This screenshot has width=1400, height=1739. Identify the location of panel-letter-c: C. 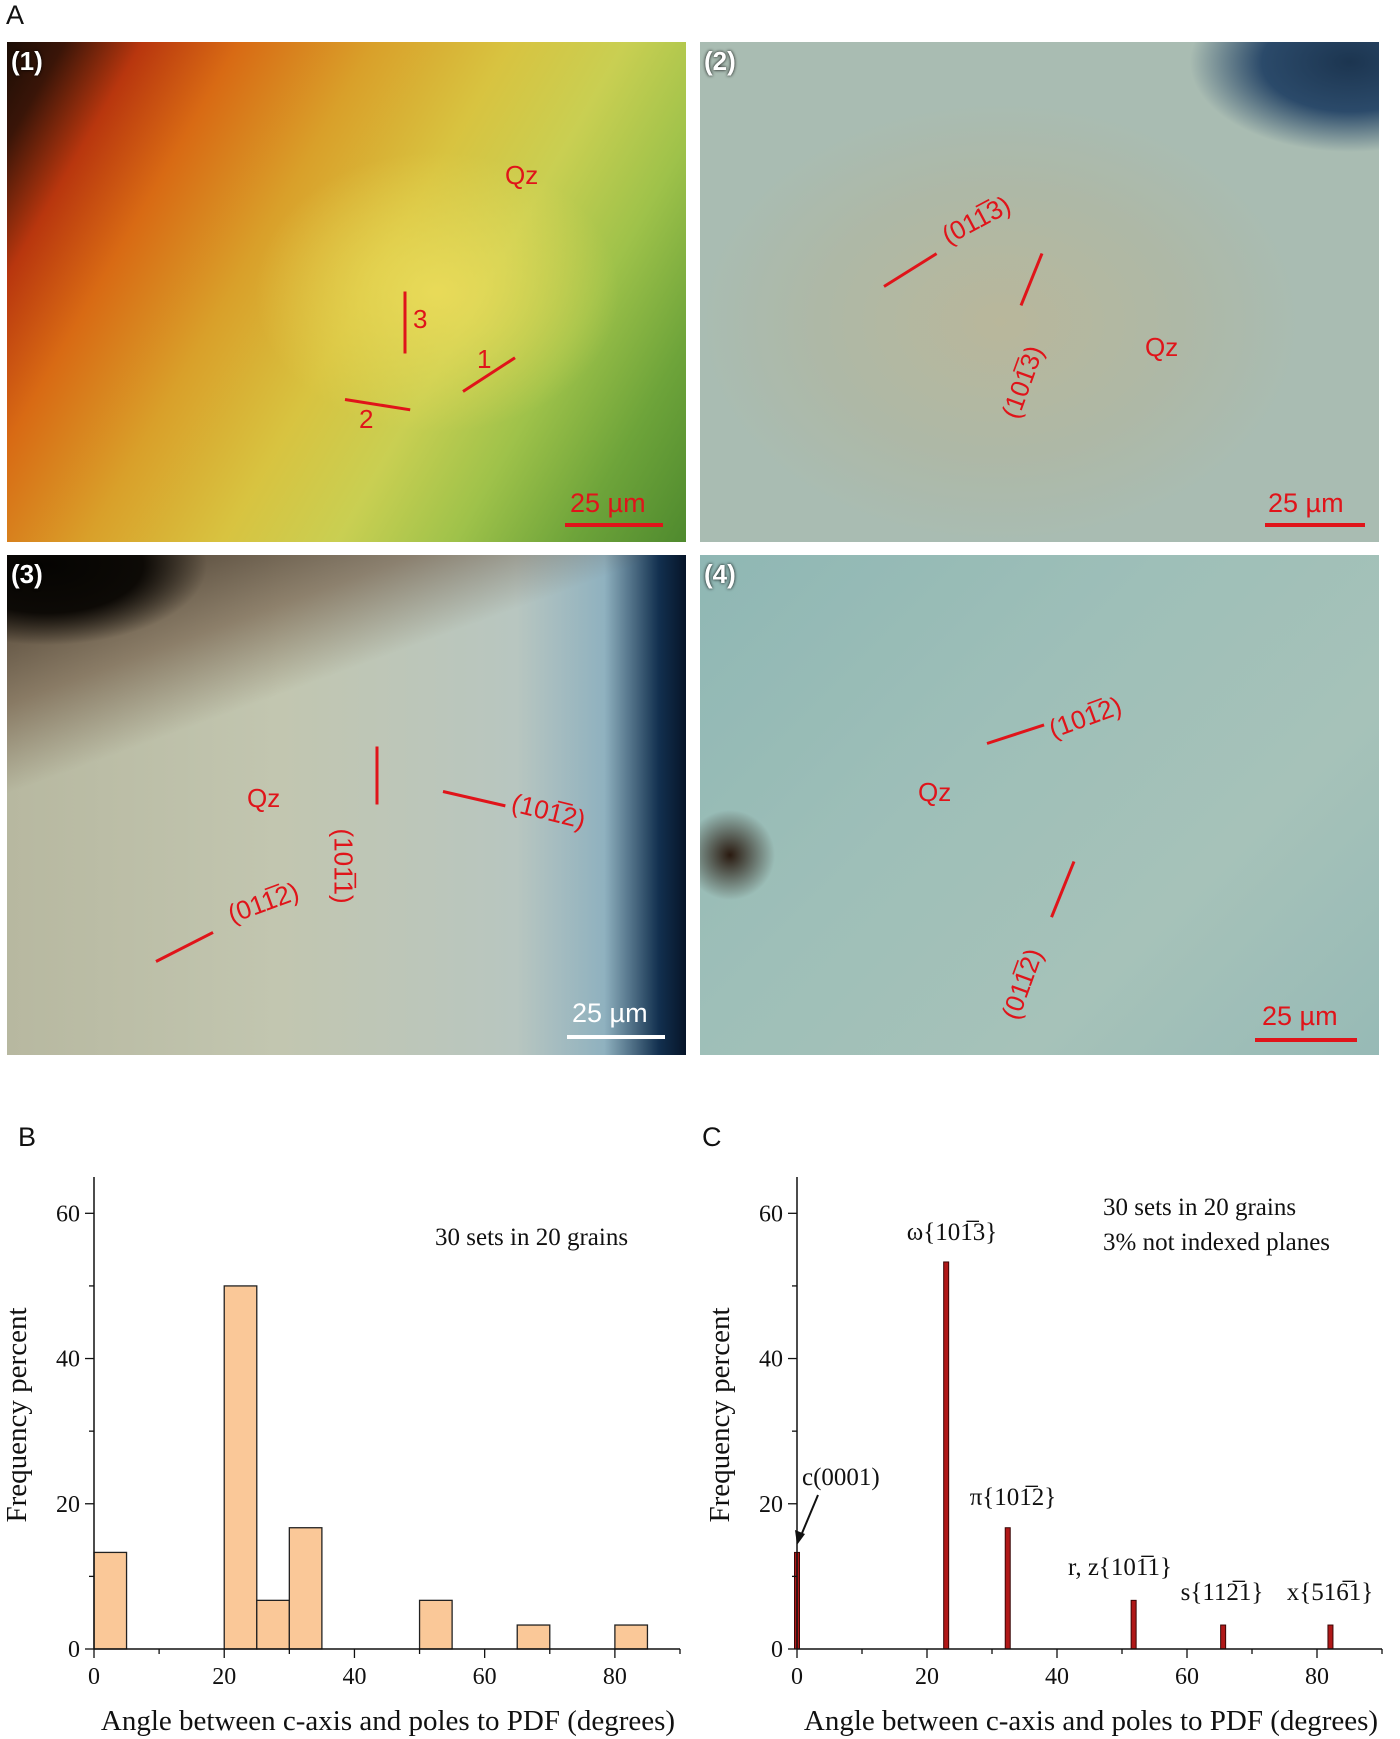
(712, 1137).